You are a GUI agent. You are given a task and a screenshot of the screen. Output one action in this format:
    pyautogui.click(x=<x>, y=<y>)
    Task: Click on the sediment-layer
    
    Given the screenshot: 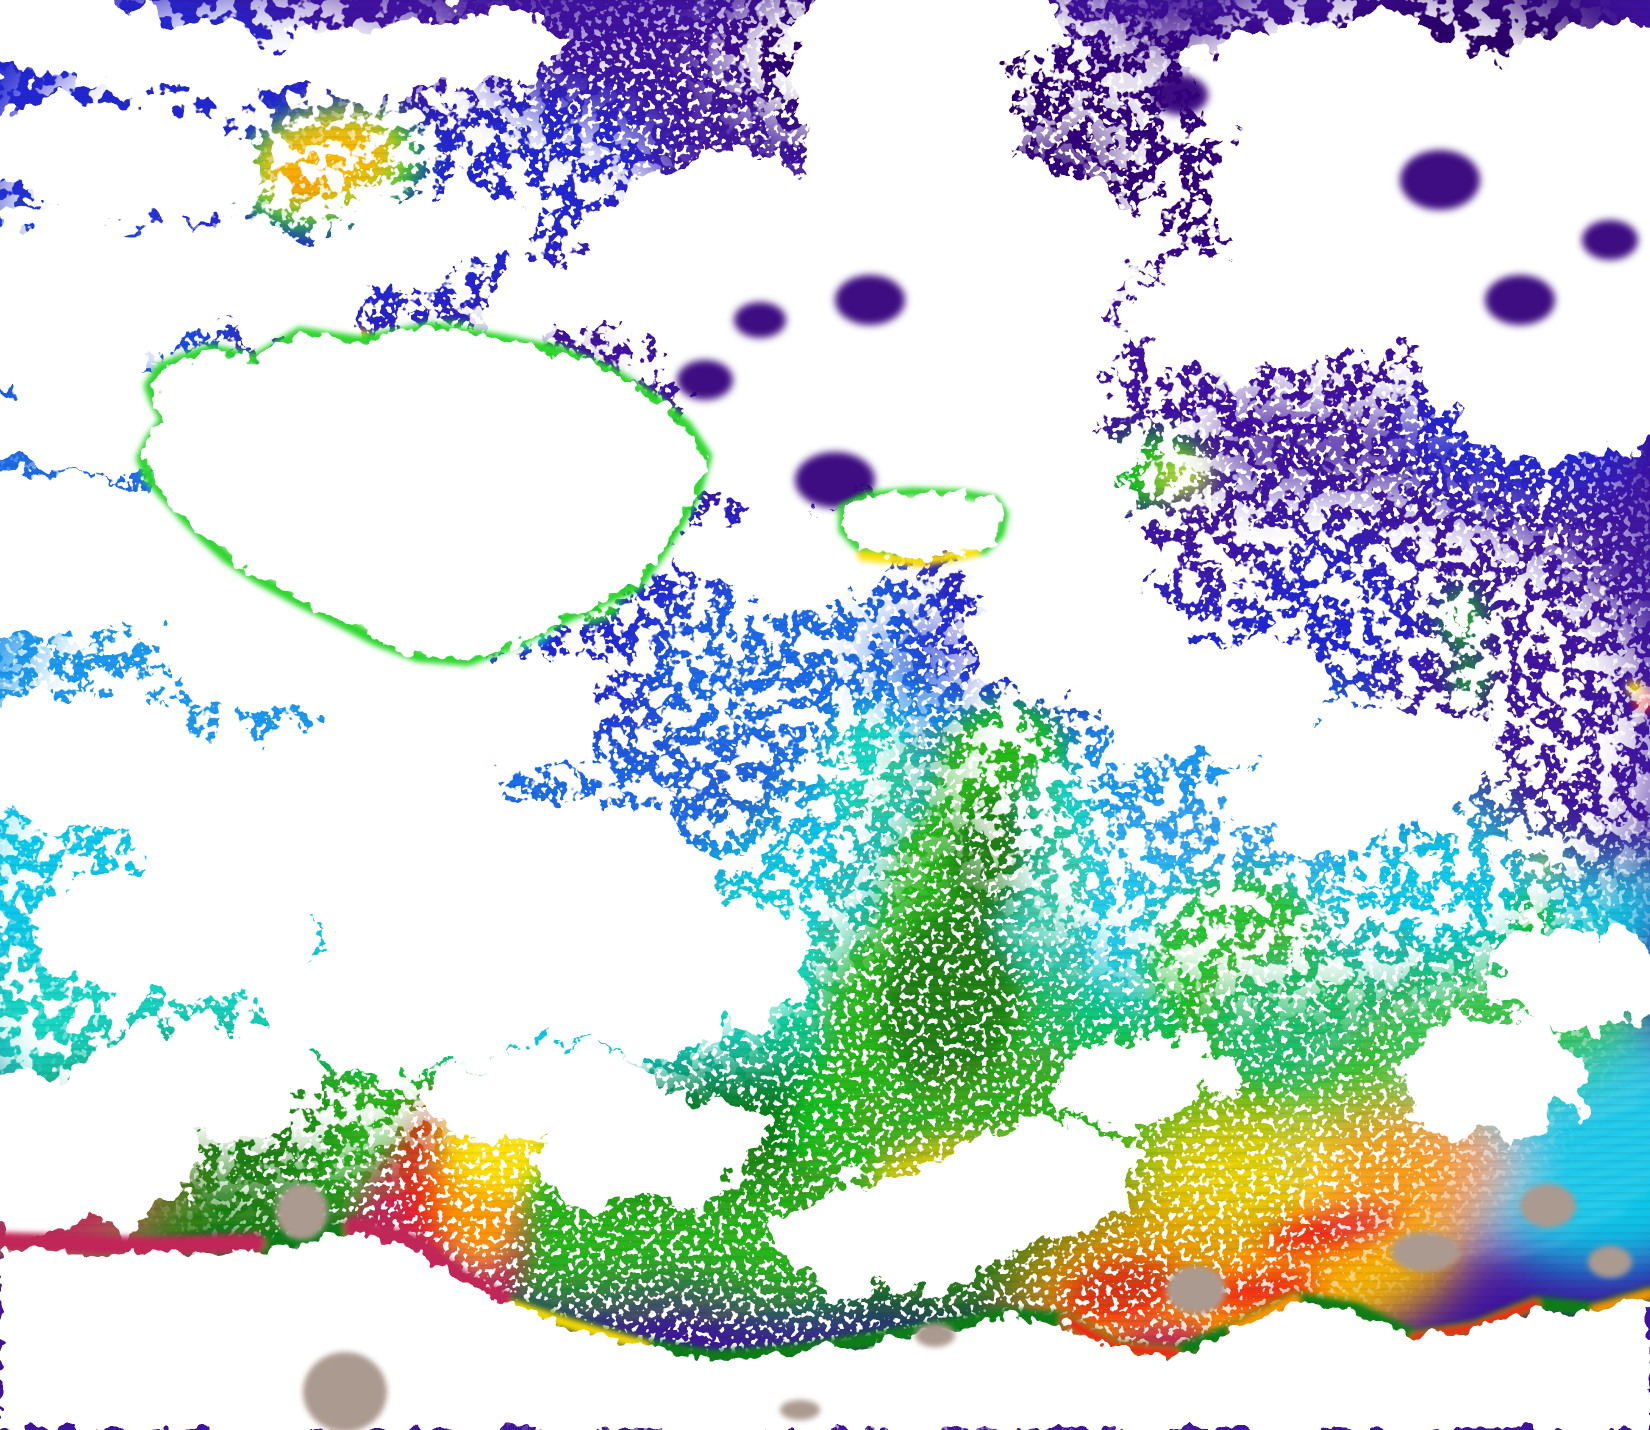 What is the action you would take?
    pyautogui.click(x=954, y=1307)
    